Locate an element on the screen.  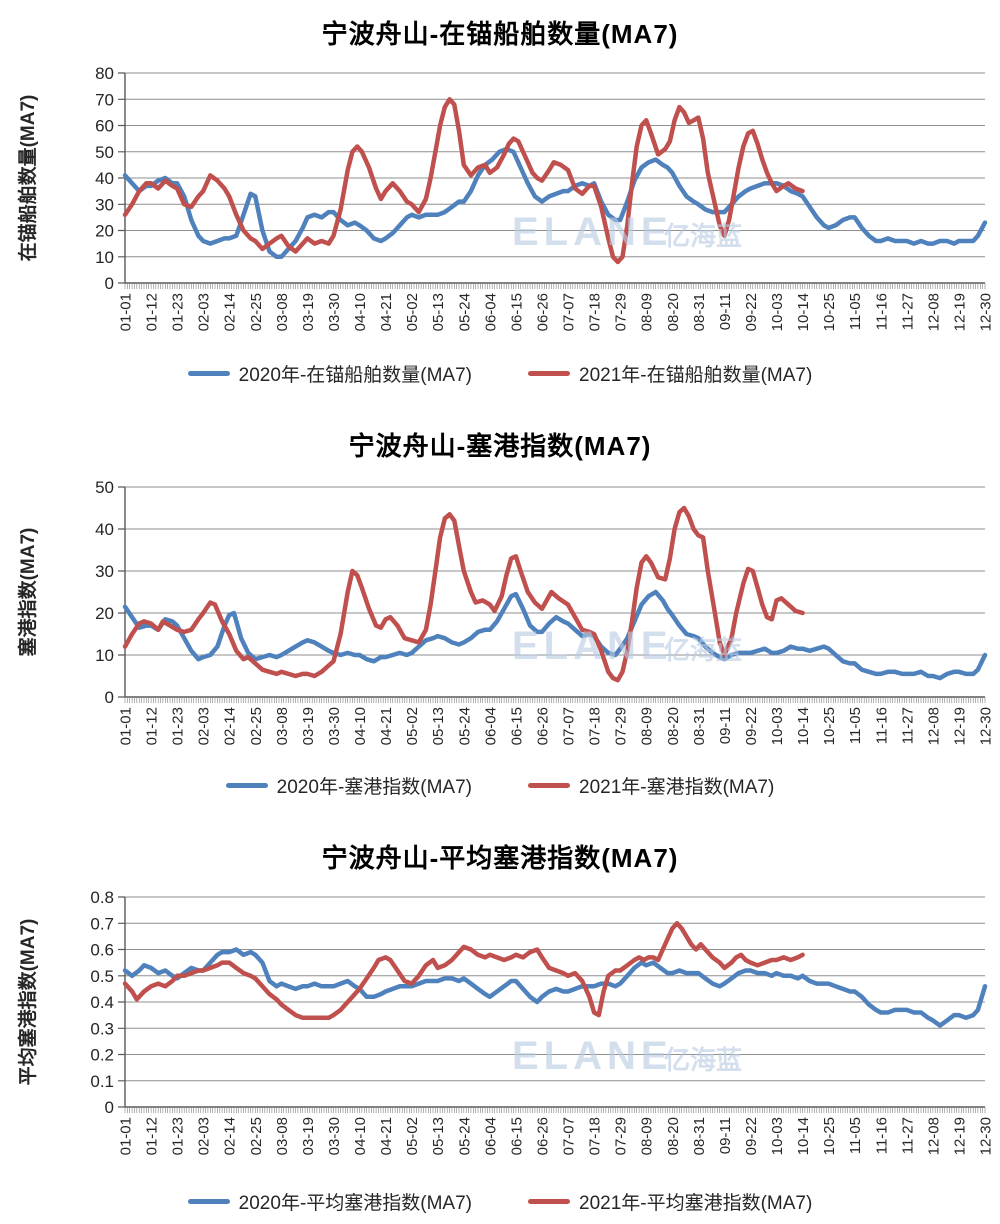
legend-label: 2021年-塞港指数(MA7) is located at coordinates (677, 787).